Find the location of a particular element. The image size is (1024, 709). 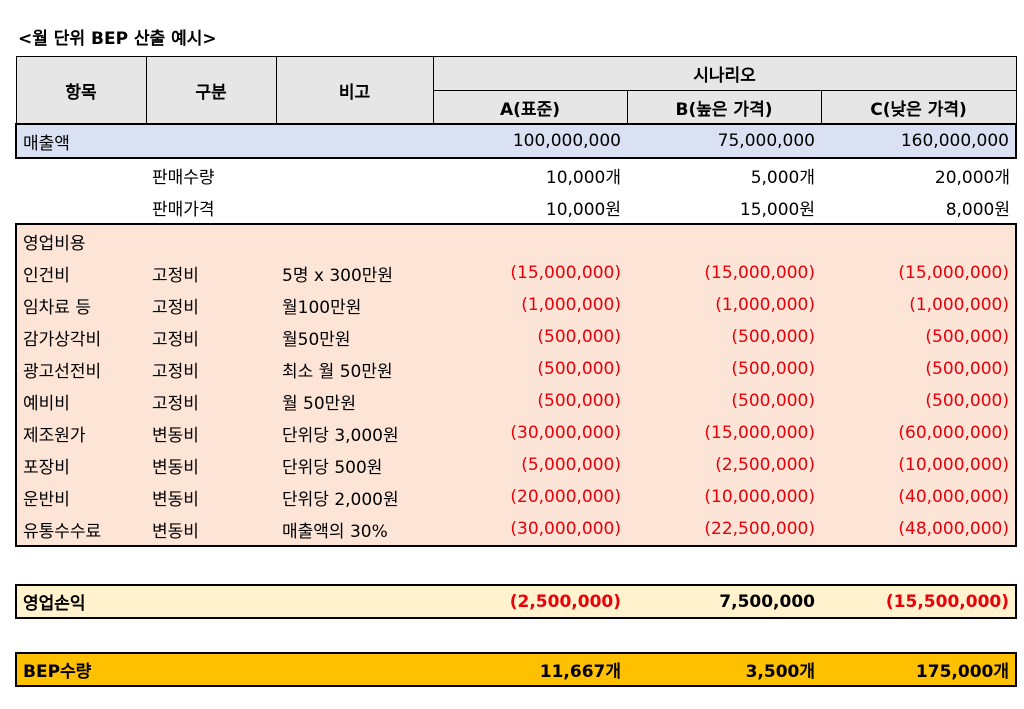

bep-a: 11,667개 is located at coordinates (530, 669).